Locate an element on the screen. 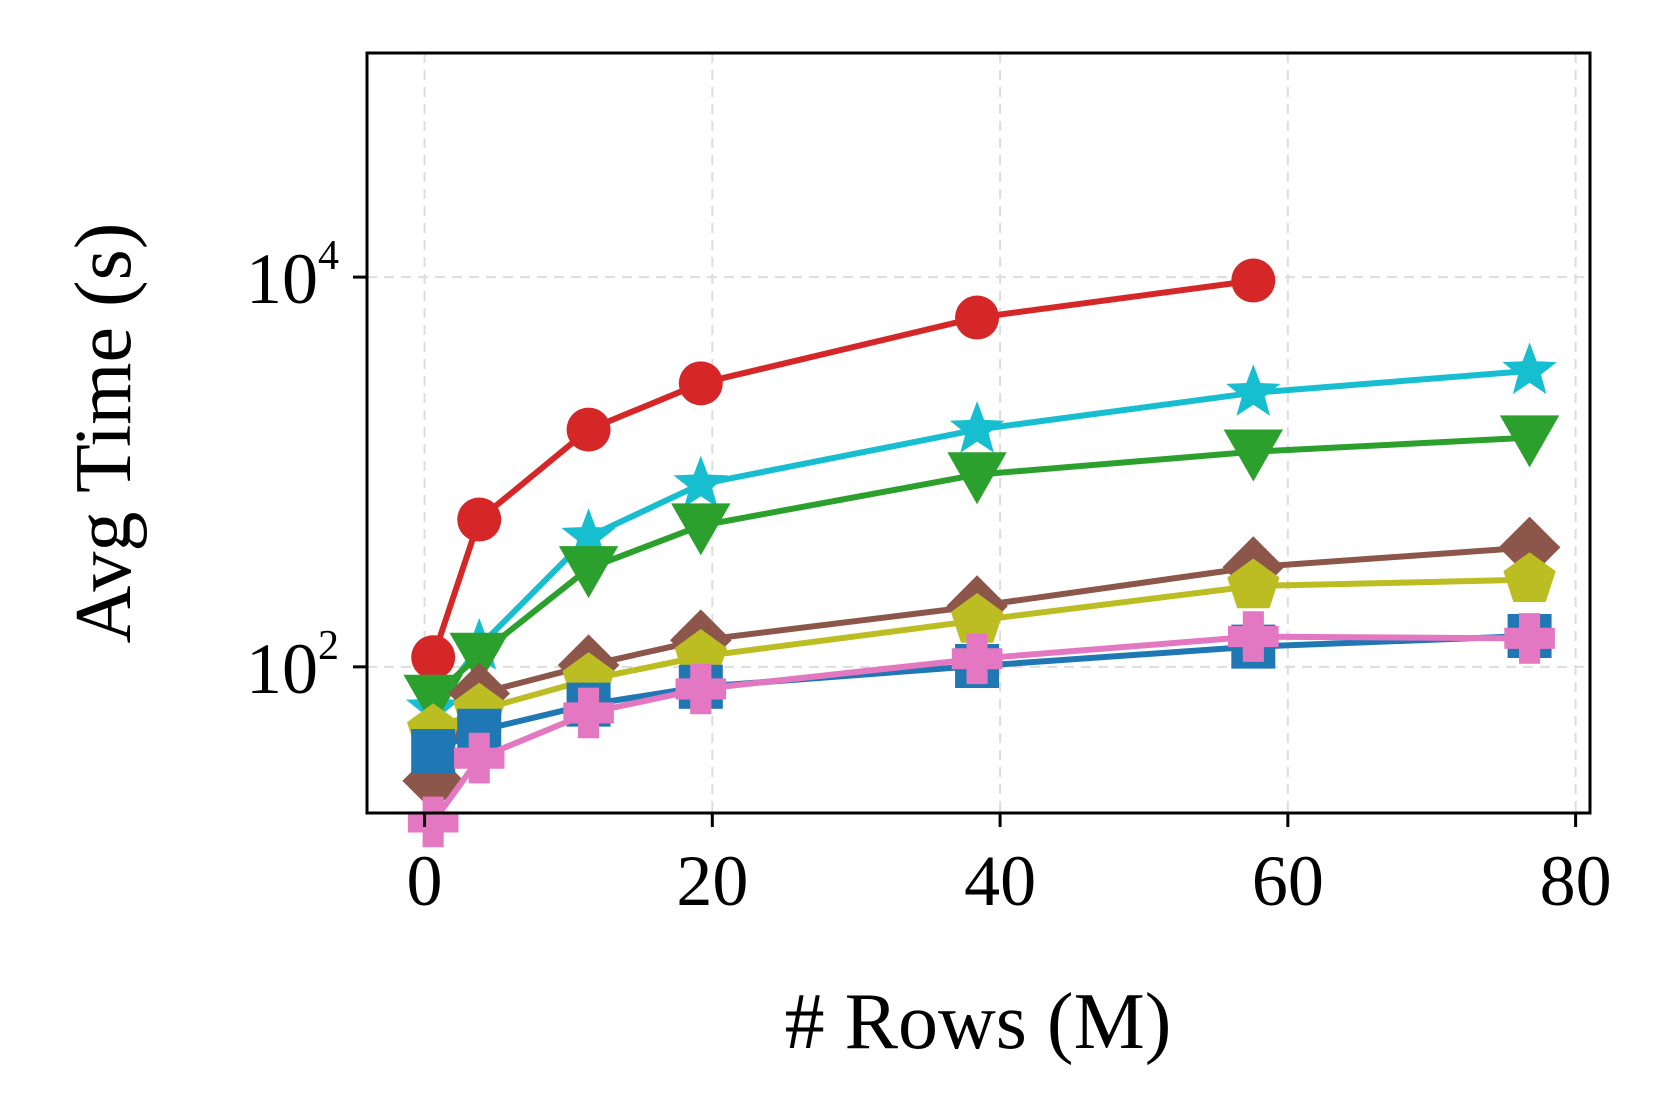 This screenshot has width=1661, height=1100. square-marker is located at coordinates (433, 750).